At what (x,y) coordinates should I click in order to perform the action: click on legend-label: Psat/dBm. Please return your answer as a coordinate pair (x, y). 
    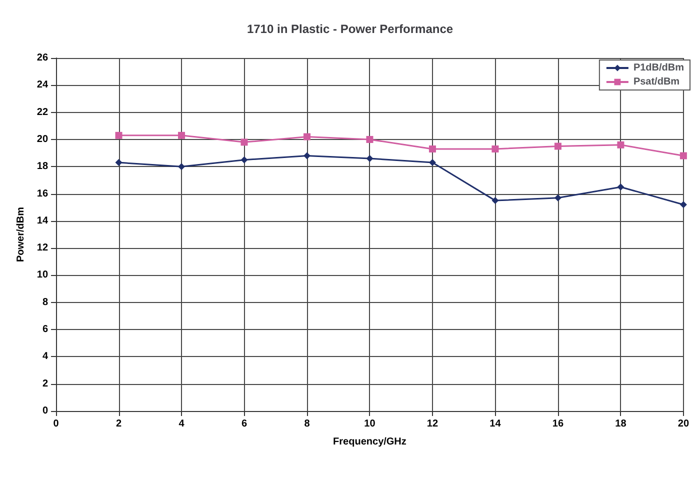
    Looking at the image, I should click on (656, 82).